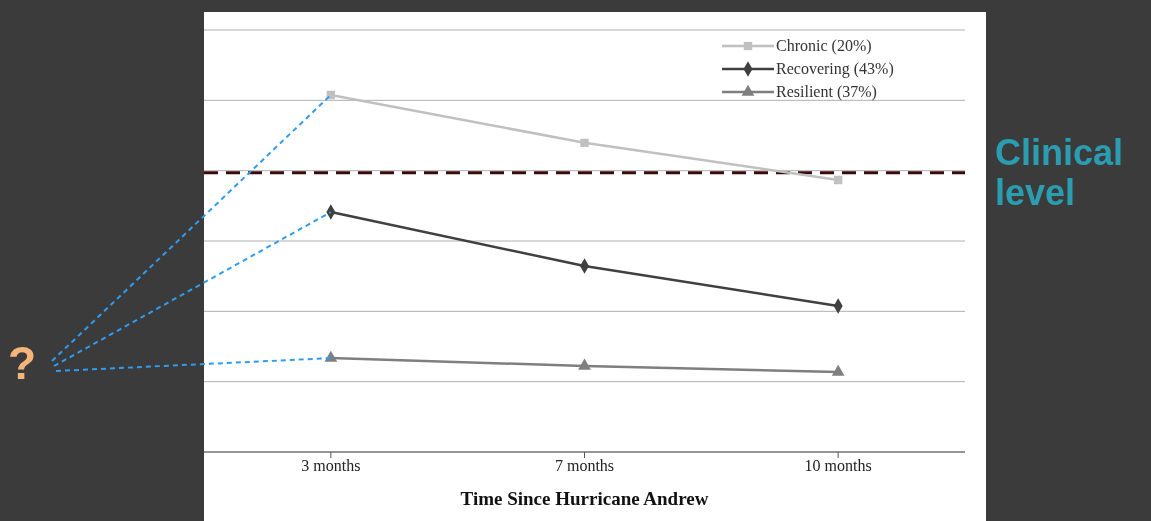  I want to click on ref-line-label: Clinical level, so click(1060, 172).